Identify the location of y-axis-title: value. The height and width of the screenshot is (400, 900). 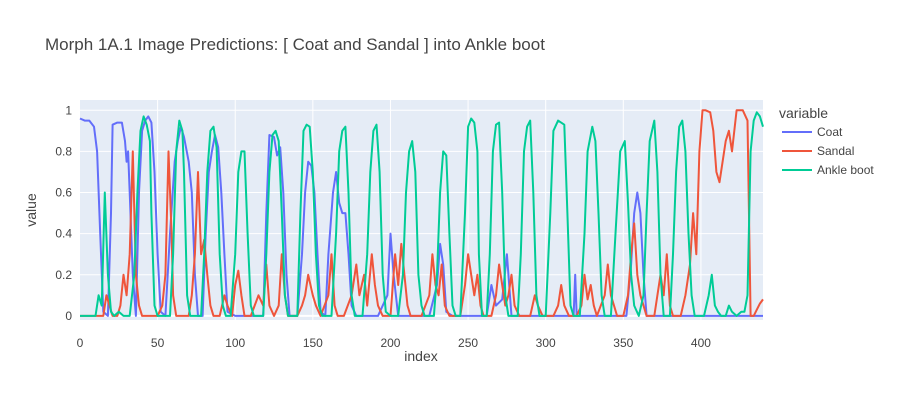
(31, 210).